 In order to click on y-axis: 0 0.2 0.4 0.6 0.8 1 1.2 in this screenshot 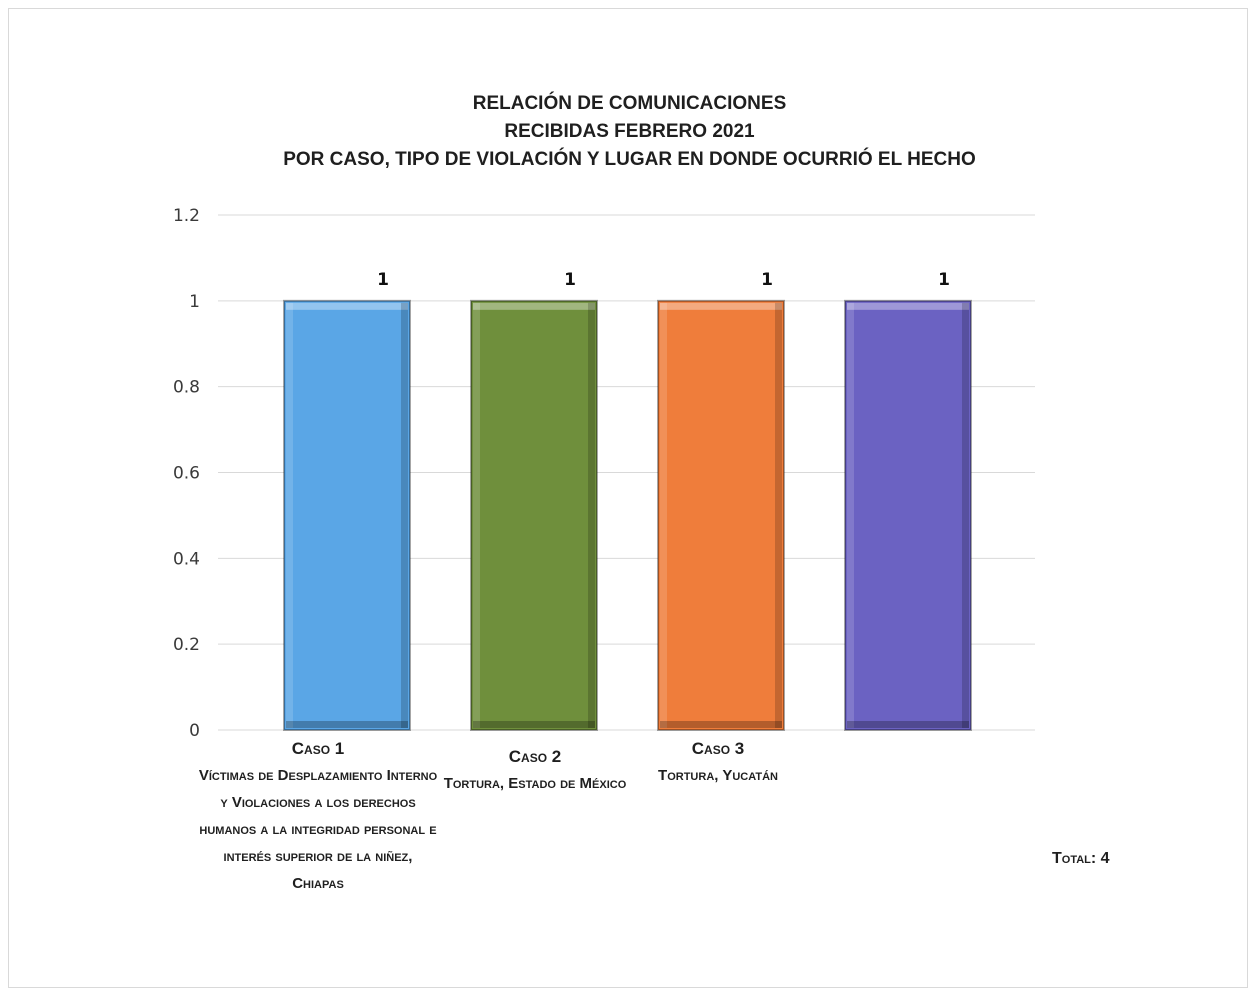, I will do `click(186, 473)`.